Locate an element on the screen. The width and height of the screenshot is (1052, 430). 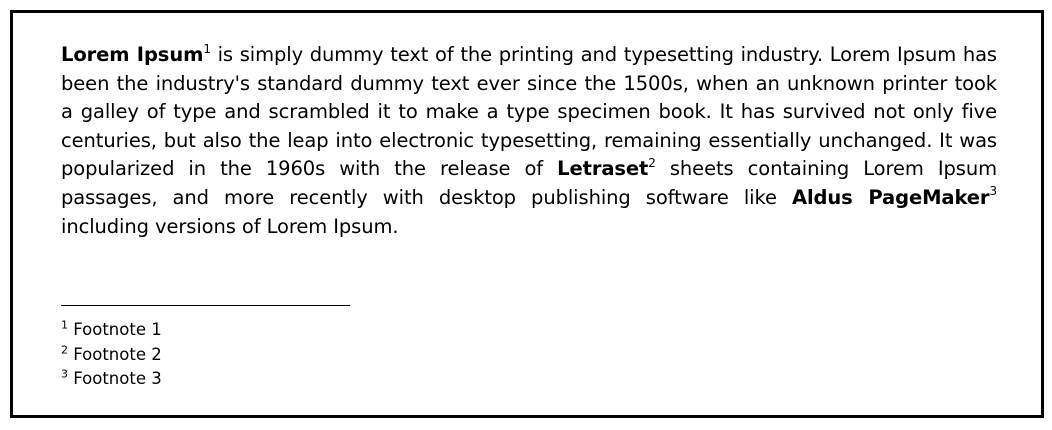
footnote-marker-2: 2 is located at coordinates (64, 349).